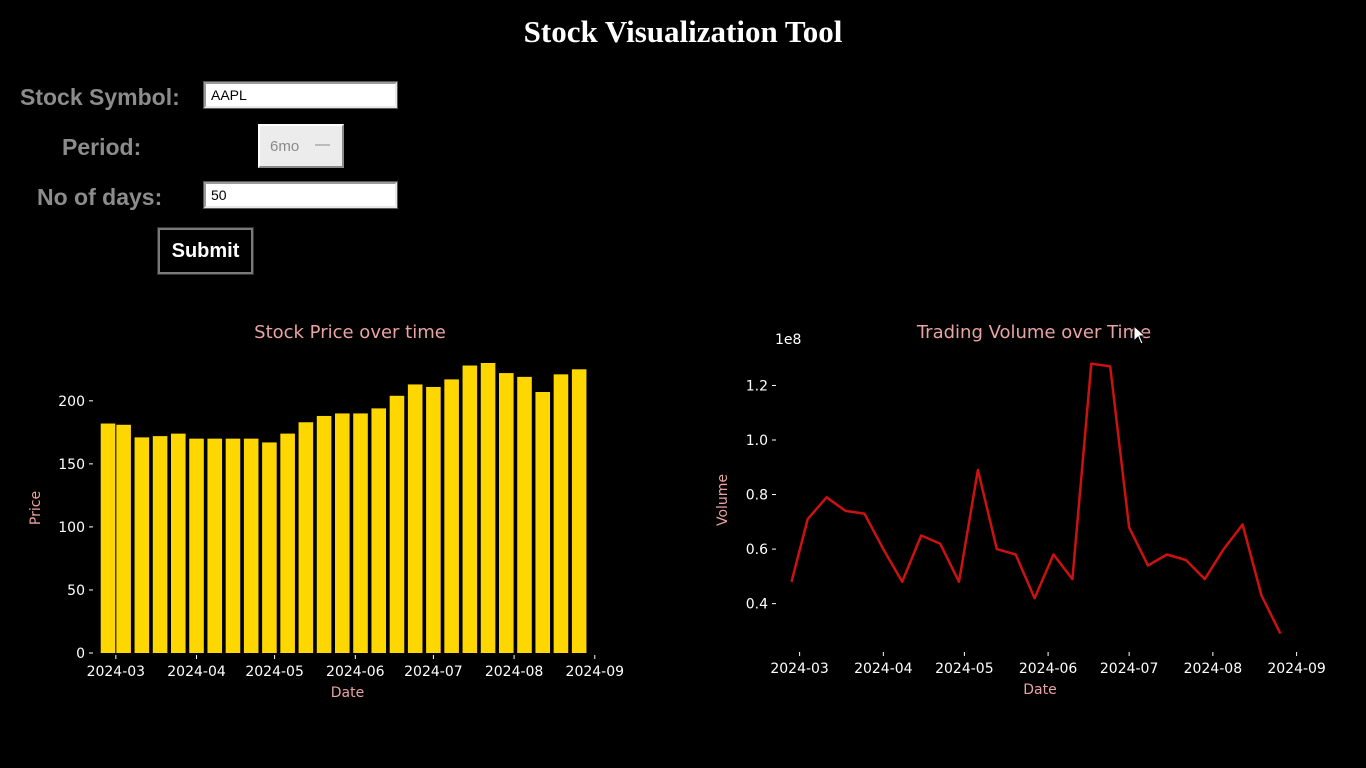 Image resolution: width=1366 pixels, height=768 pixels. What do you see at coordinates (1036, 498) in the screenshot?
I see `volume-series-line` at bounding box center [1036, 498].